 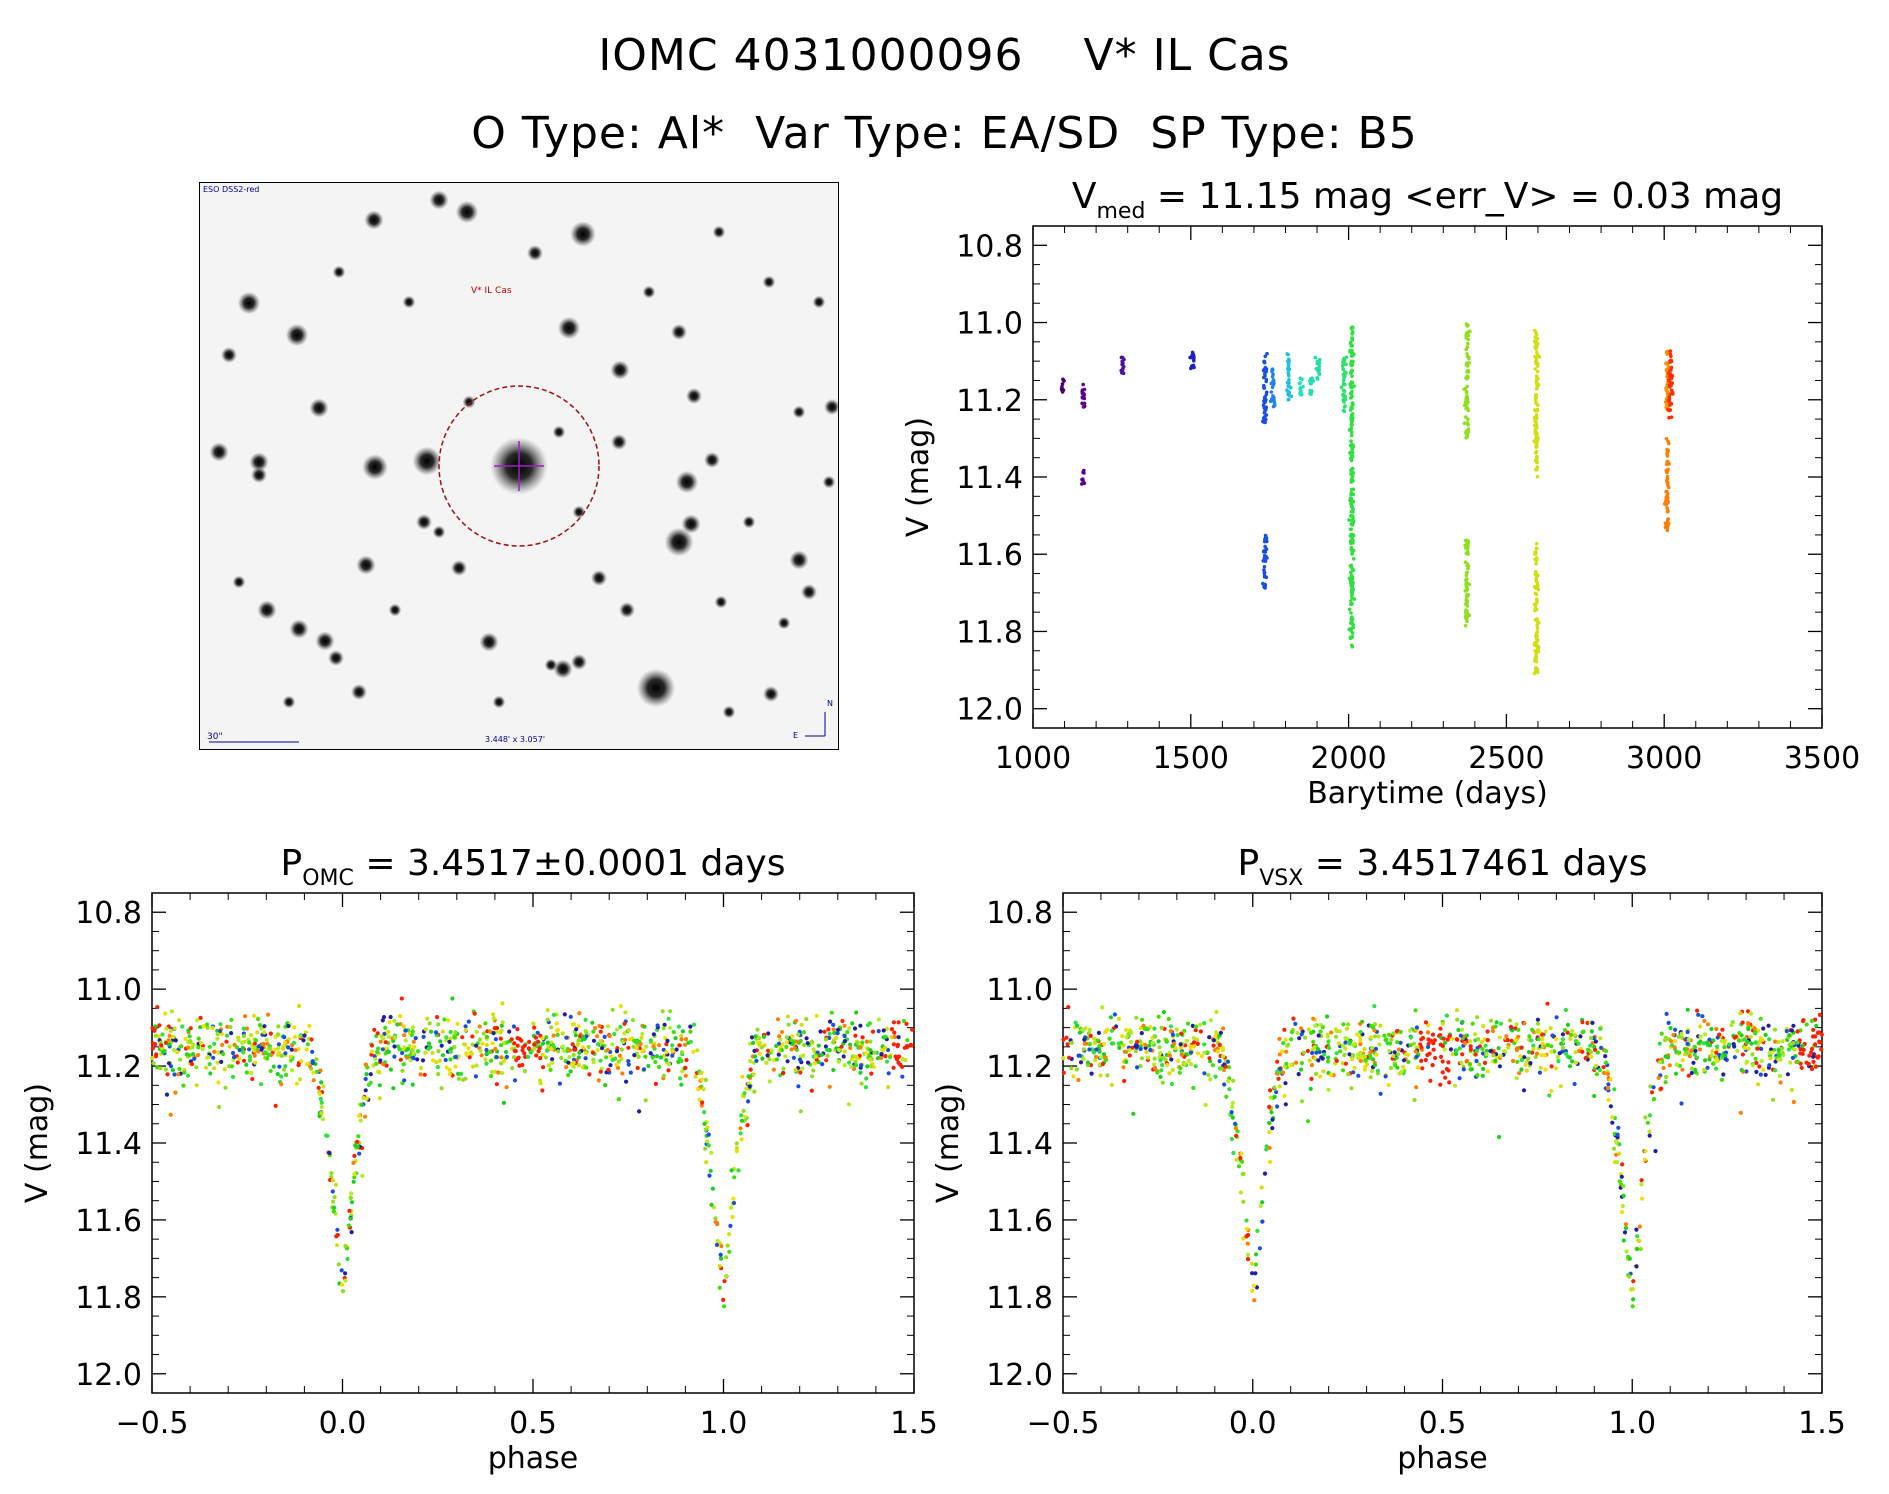 What do you see at coordinates (533, 1143) in the screenshot?
I see `phase_omc-frame` at bounding box center [533, 1143].